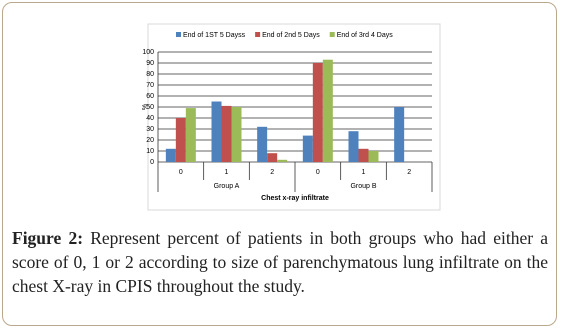 This screenshot has width=561, height=330. Describe the element at coordinates (150, 129) in the screenshot. I see `y-tick-label: 30` at that location.